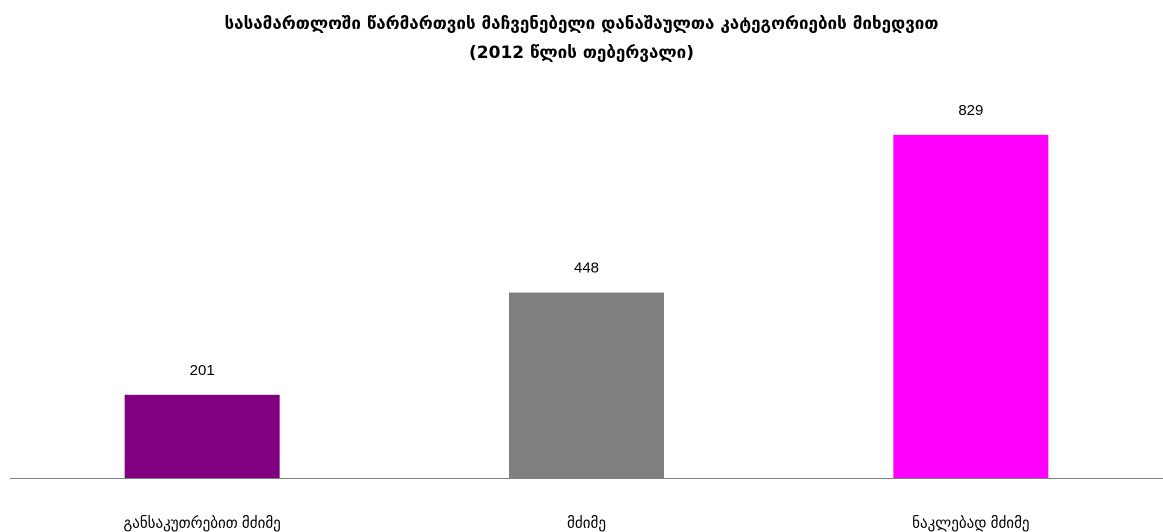 The width and height of the screenshot is (1163, 532). Describe the element at coordinates (970, 110) in the screenshot. I see `value-label-3: 829` at that location.